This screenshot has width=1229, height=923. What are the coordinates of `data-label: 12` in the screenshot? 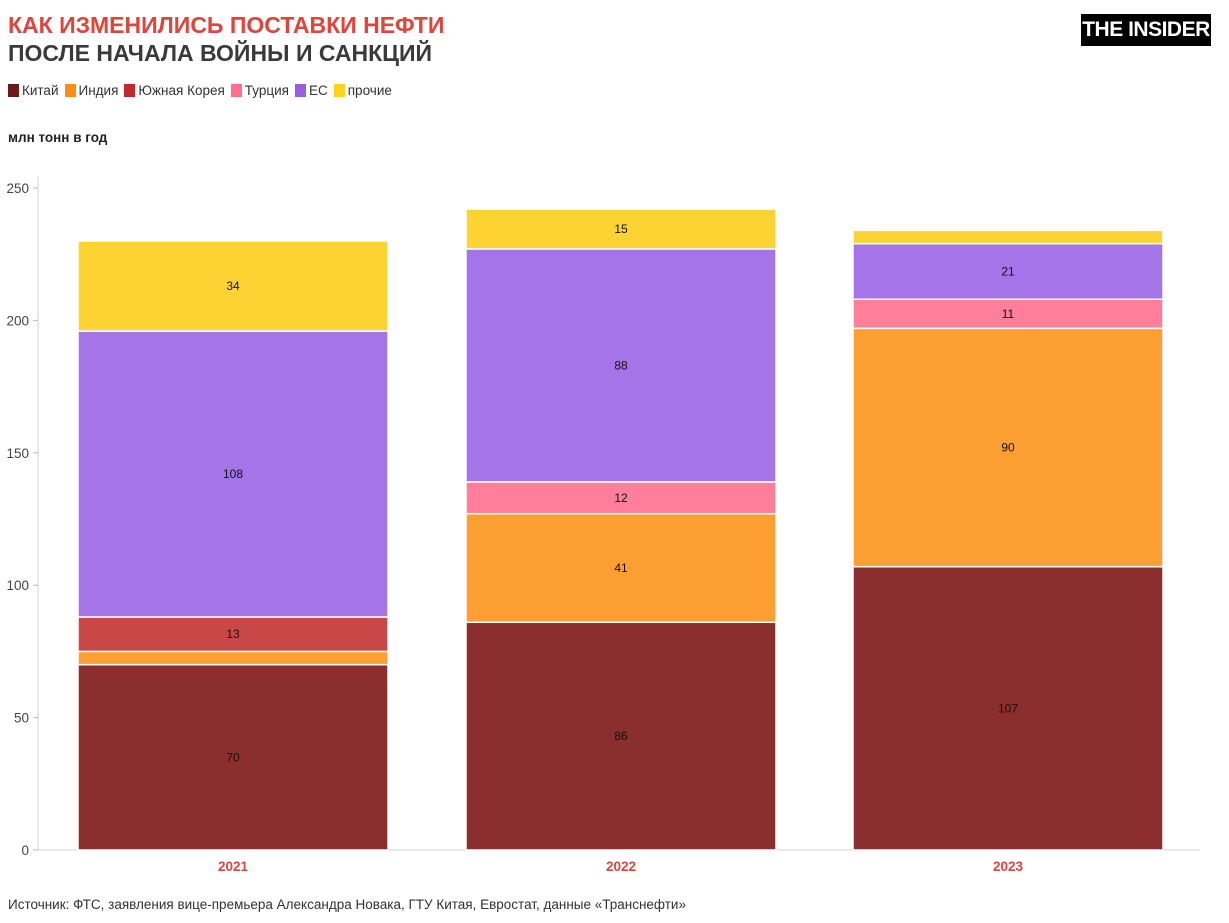 It's located at (621, 498).